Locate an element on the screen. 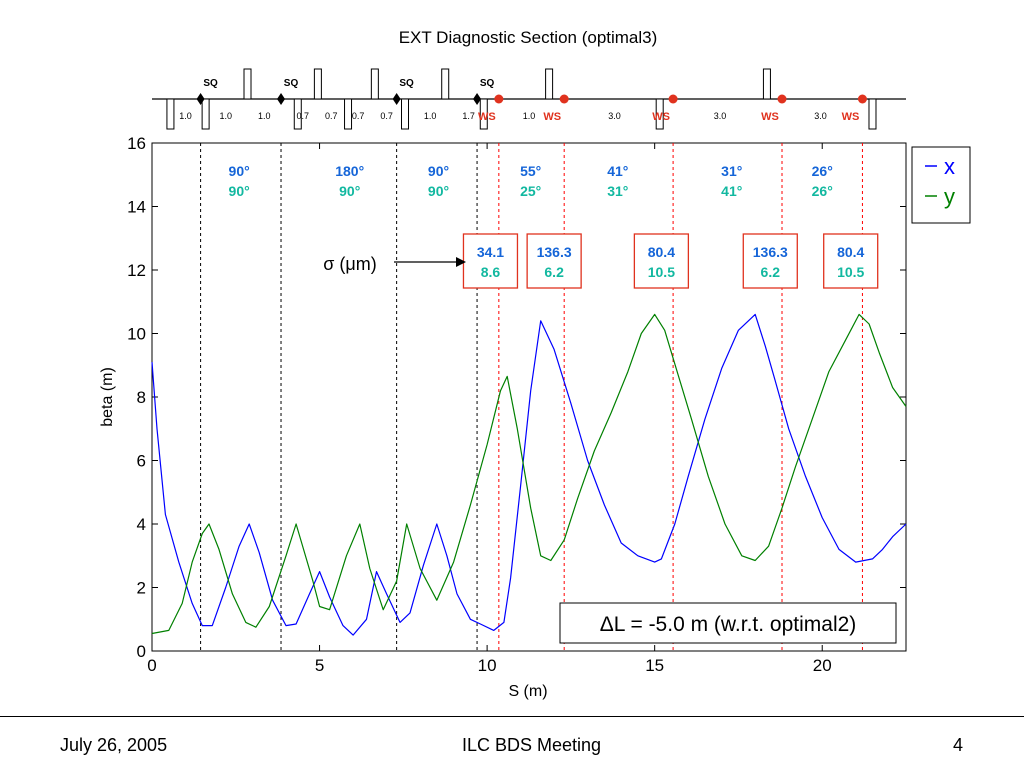 The height and width of the screenshot is (768, 1024). x-tick-label-0: 0 is located at coordinates (151, 665).